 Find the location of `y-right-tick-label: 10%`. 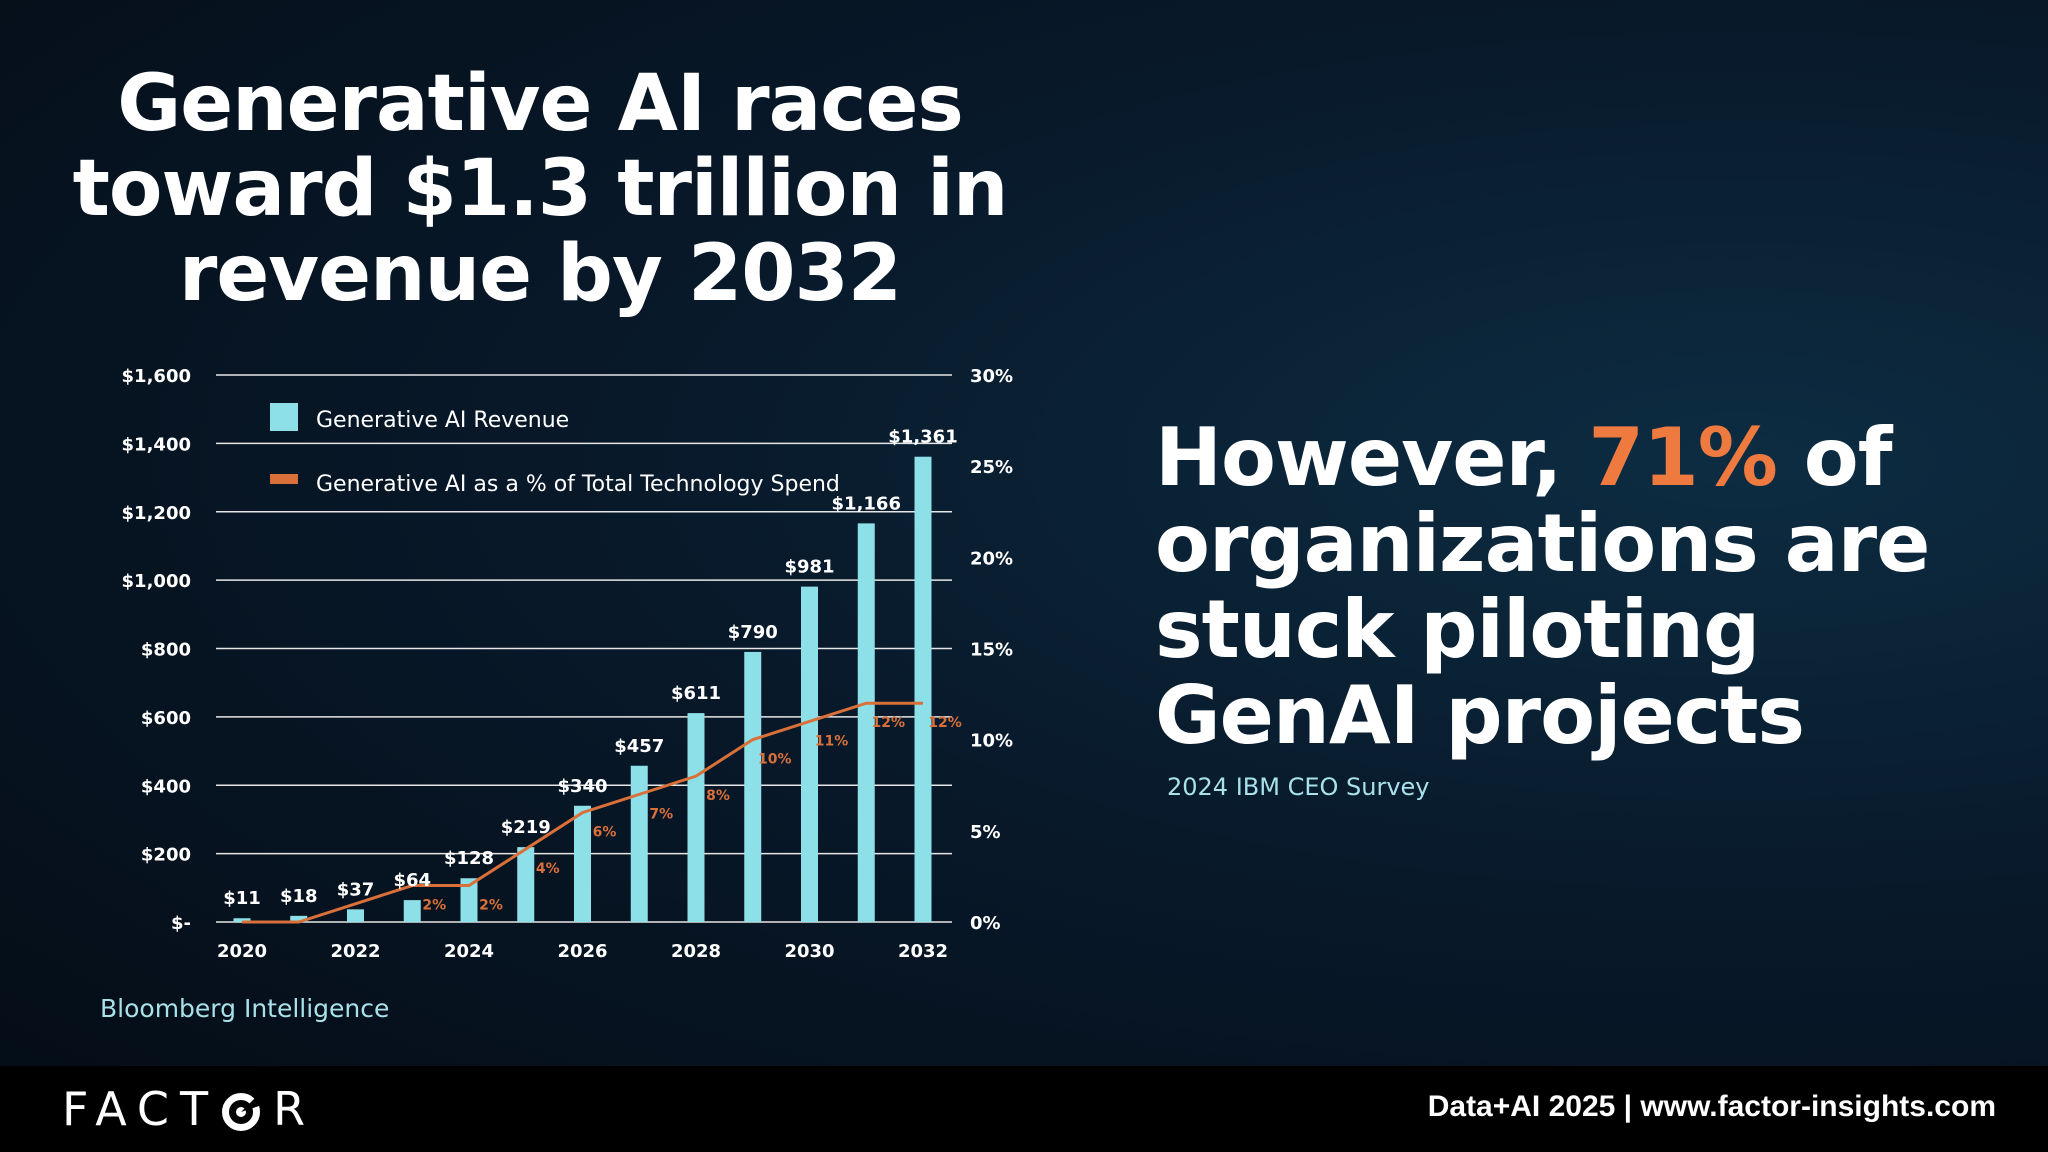

y-right-tick-label: 10% is located at coordinates (991, 741).